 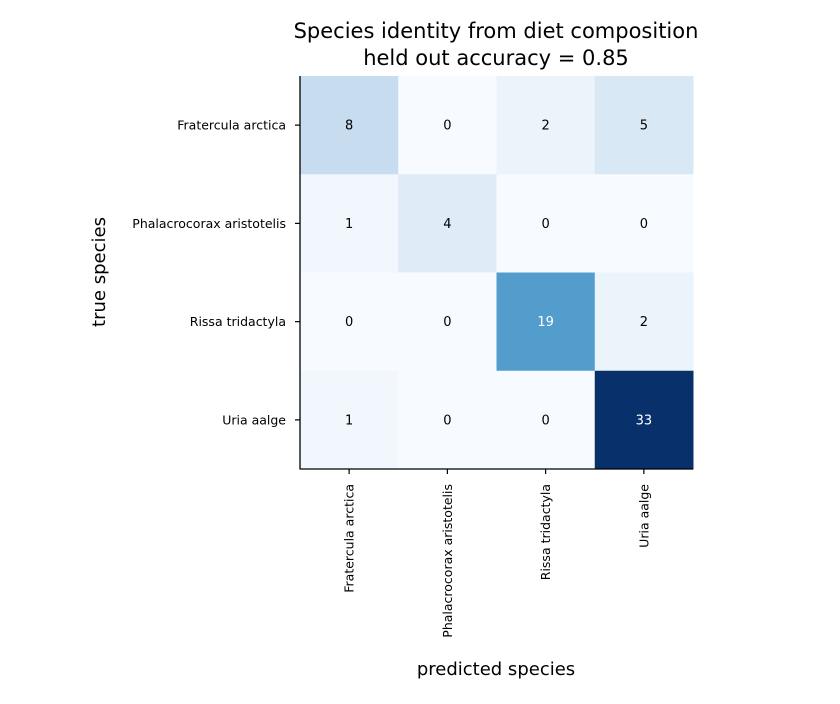 I want to click on y-tick-label: Phalacrocorax aristotelis, so click(x=209, y=223).